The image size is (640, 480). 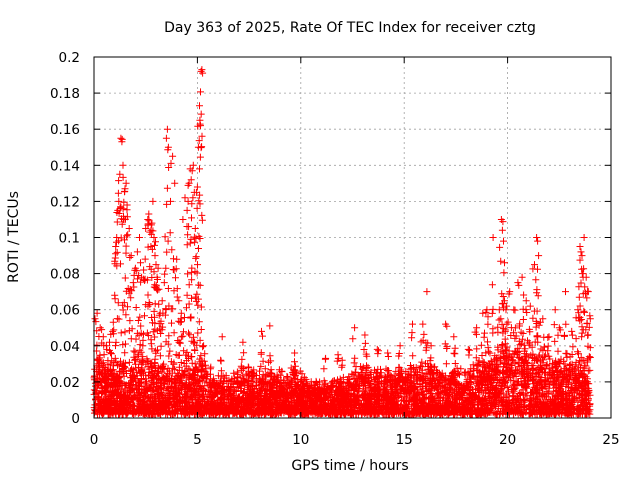 I want to click on y-tick-label: 0.1, so click(x=69, y=239).